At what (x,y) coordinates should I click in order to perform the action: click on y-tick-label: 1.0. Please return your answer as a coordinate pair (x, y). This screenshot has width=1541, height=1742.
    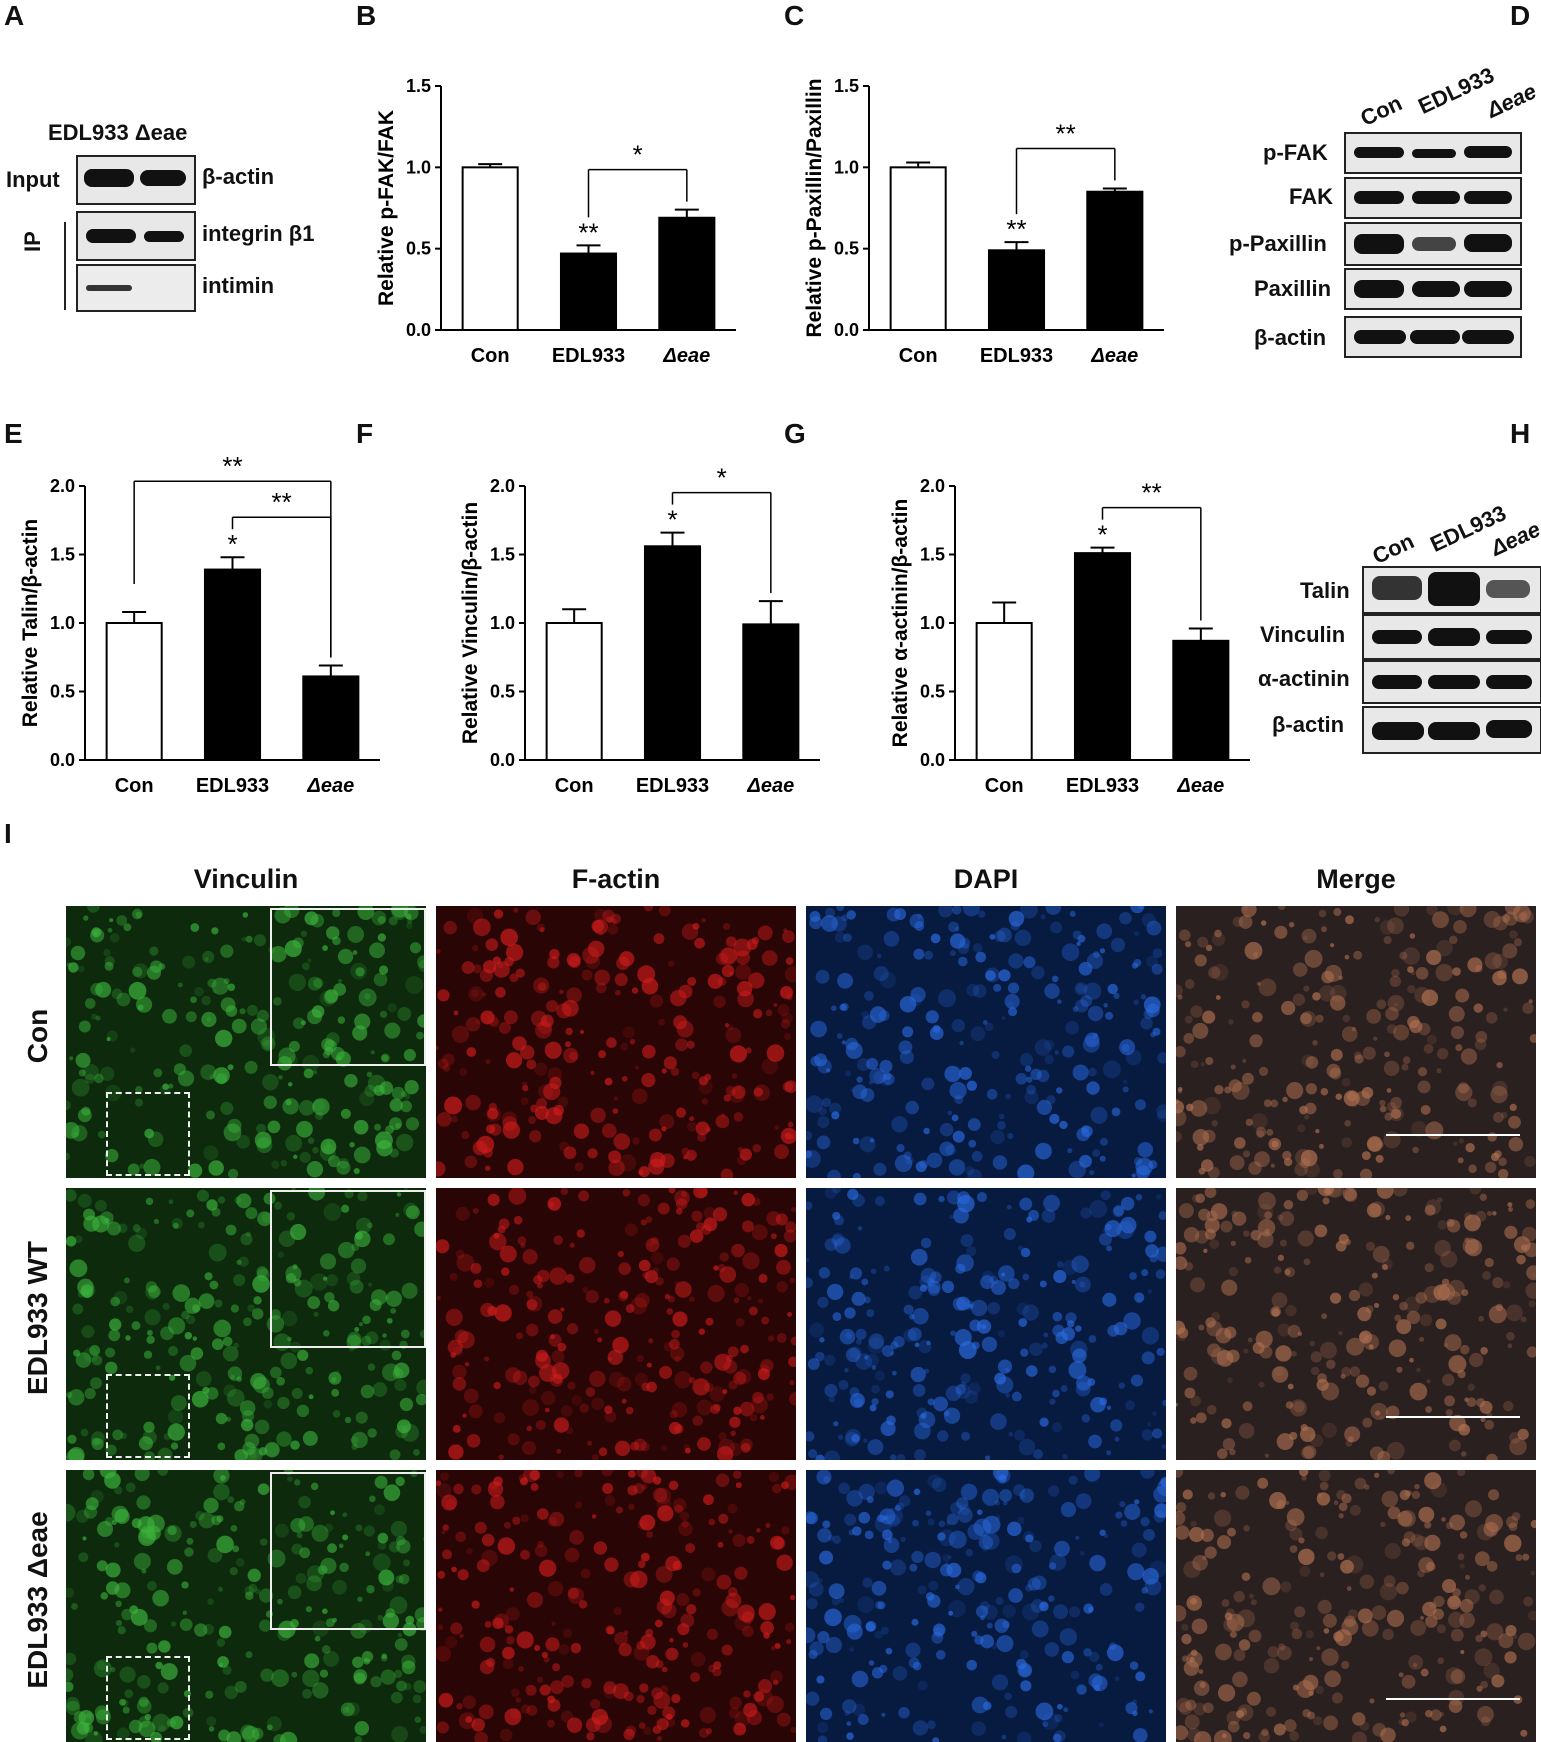
    Looking at the image, I should click on (502, 623).